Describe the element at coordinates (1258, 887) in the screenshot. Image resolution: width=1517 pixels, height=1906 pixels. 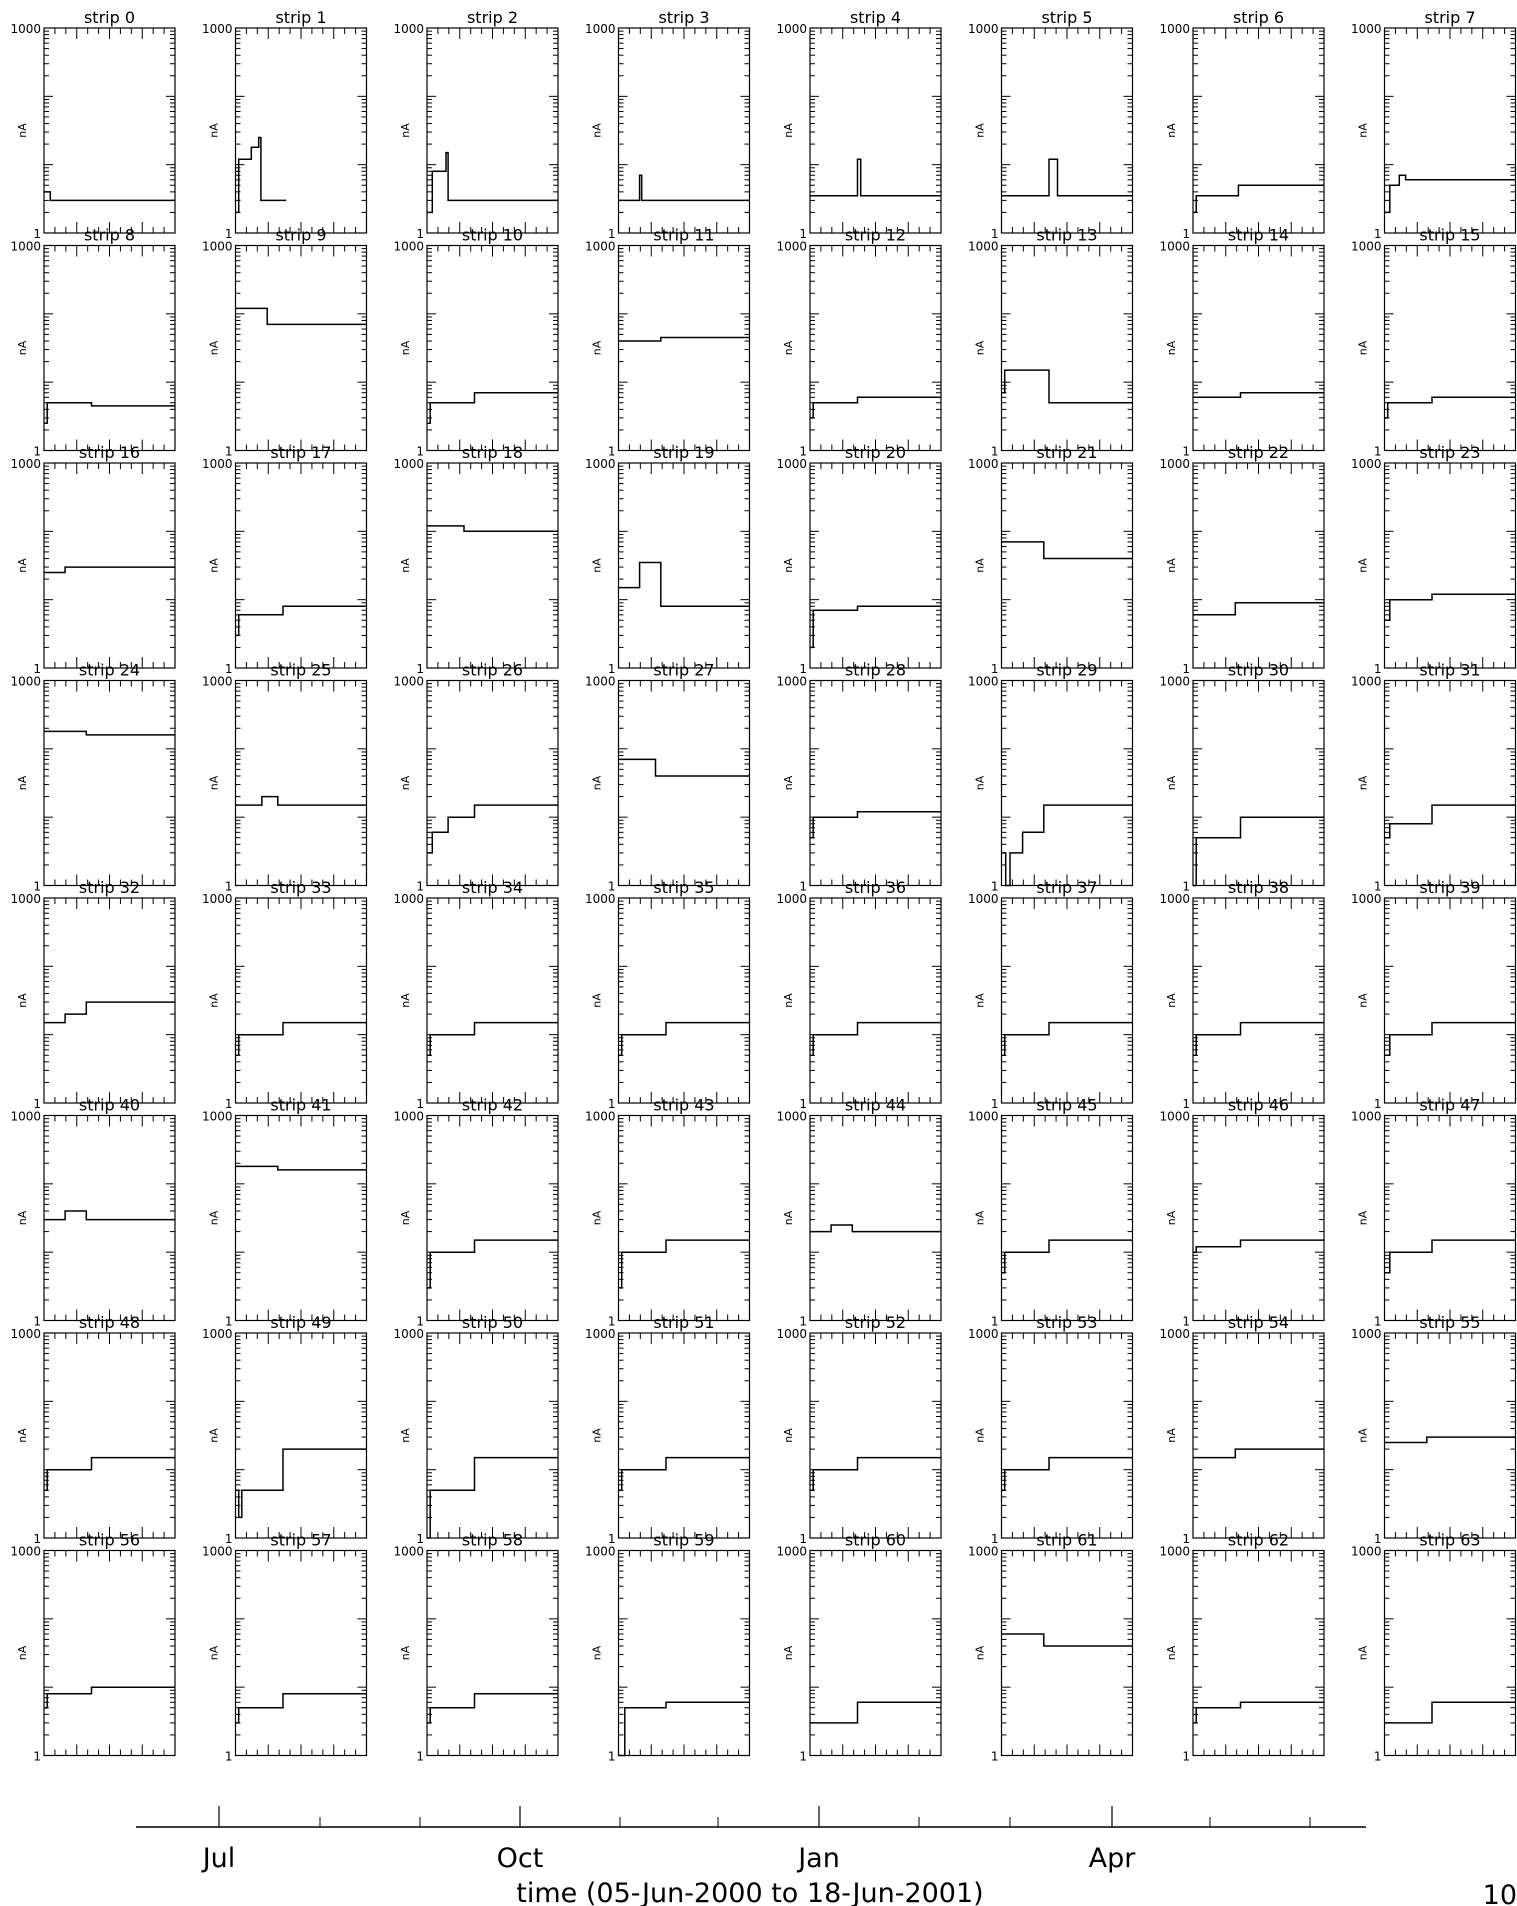
I see `panel-title: strip 38` at that location.